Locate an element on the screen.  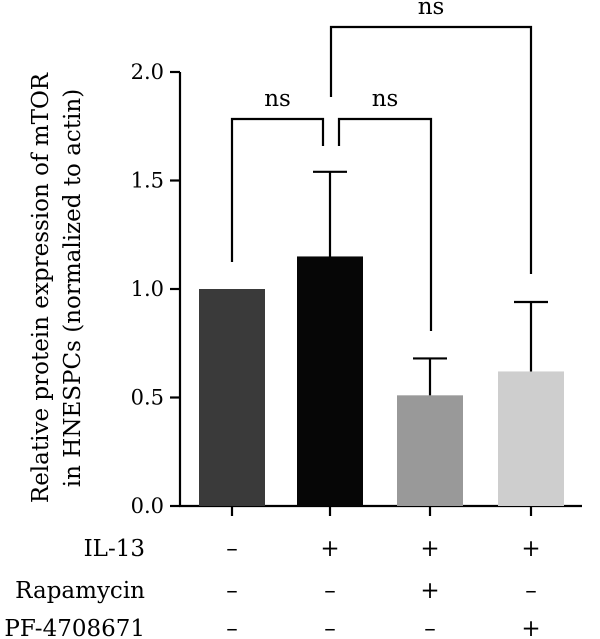
treatment-label-3: PF-4708671 is located at coordinates (74, 627).